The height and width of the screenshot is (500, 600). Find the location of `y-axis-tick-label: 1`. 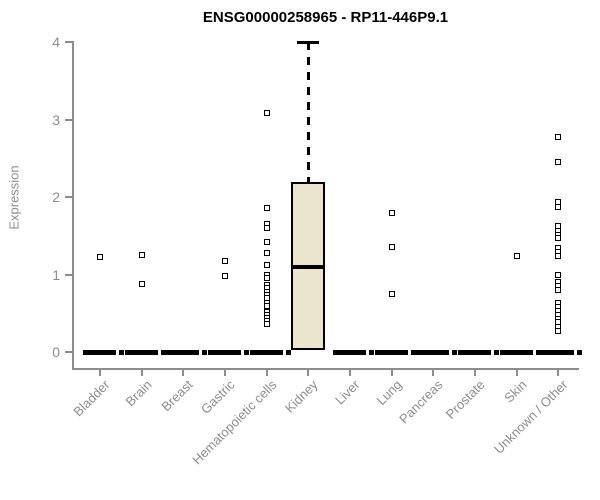

y-axis-tick-label: 1 is located at coordinates (56, 274).